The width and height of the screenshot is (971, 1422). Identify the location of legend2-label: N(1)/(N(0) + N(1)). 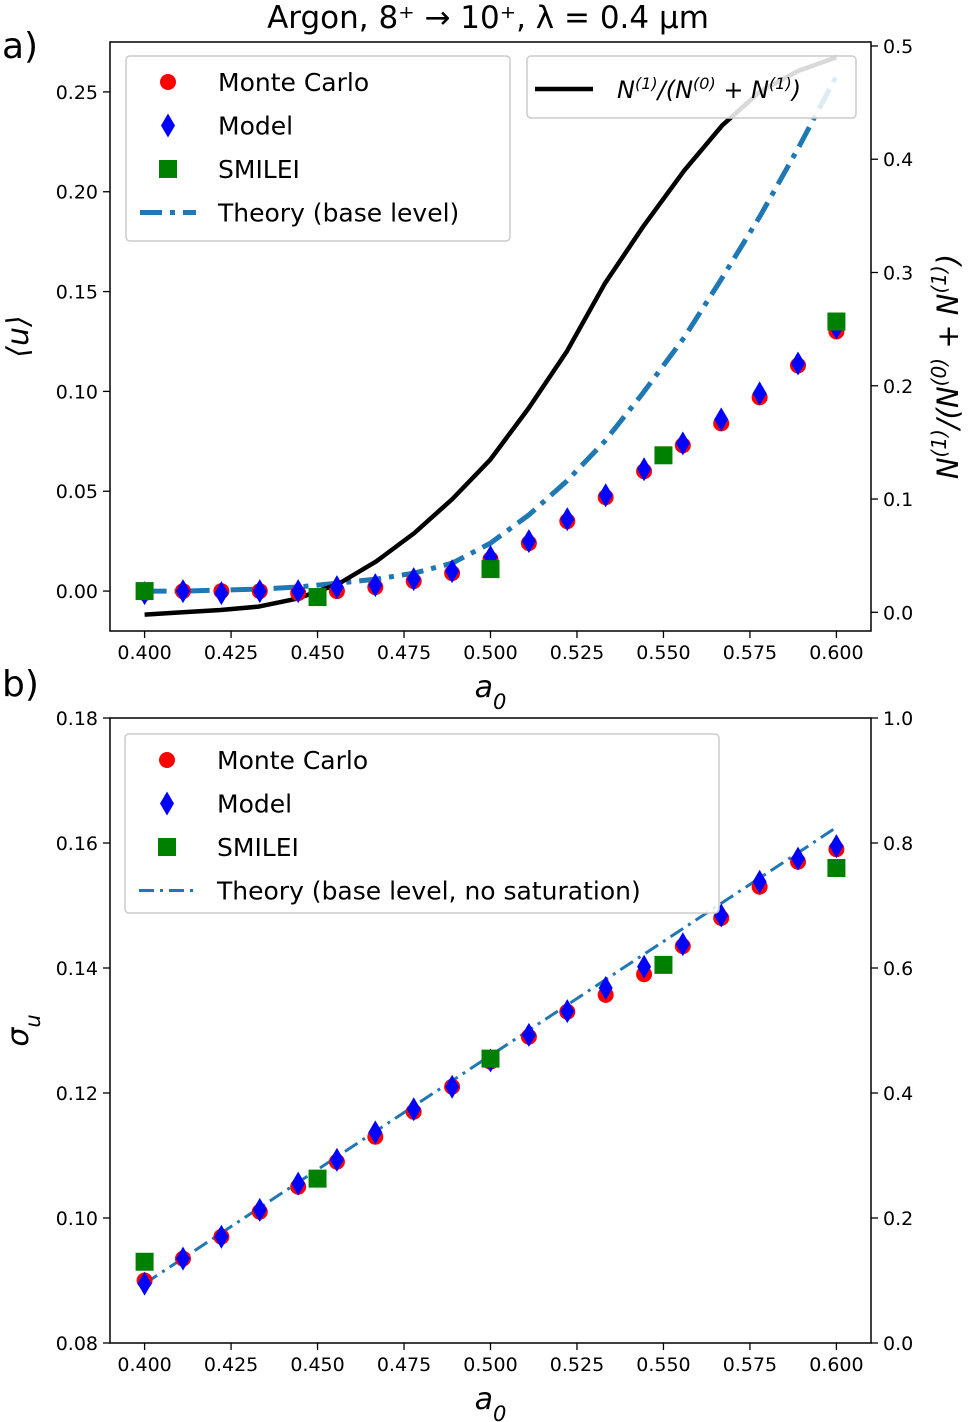
(709, 89).